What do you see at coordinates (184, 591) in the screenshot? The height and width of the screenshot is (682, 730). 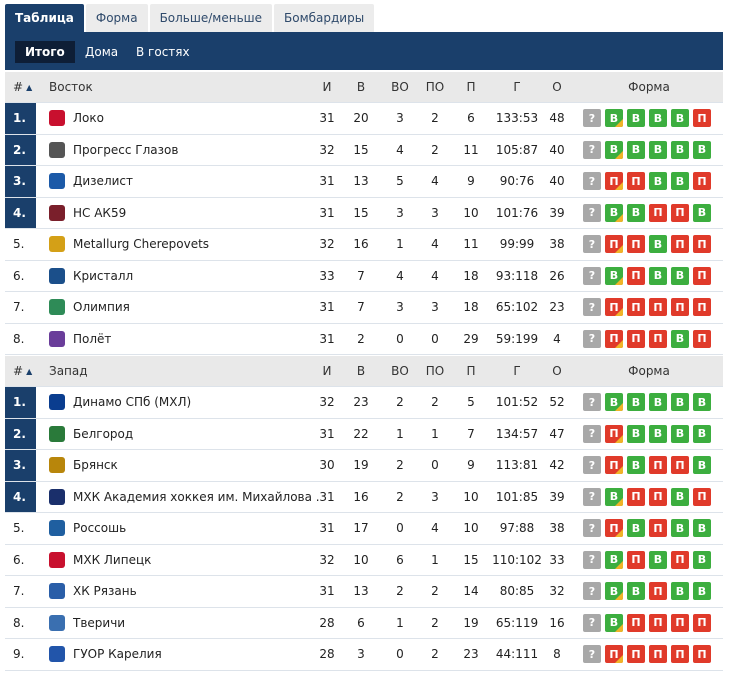 I see `team-cell: ХК Рязань` at bounding box center [184, 591].